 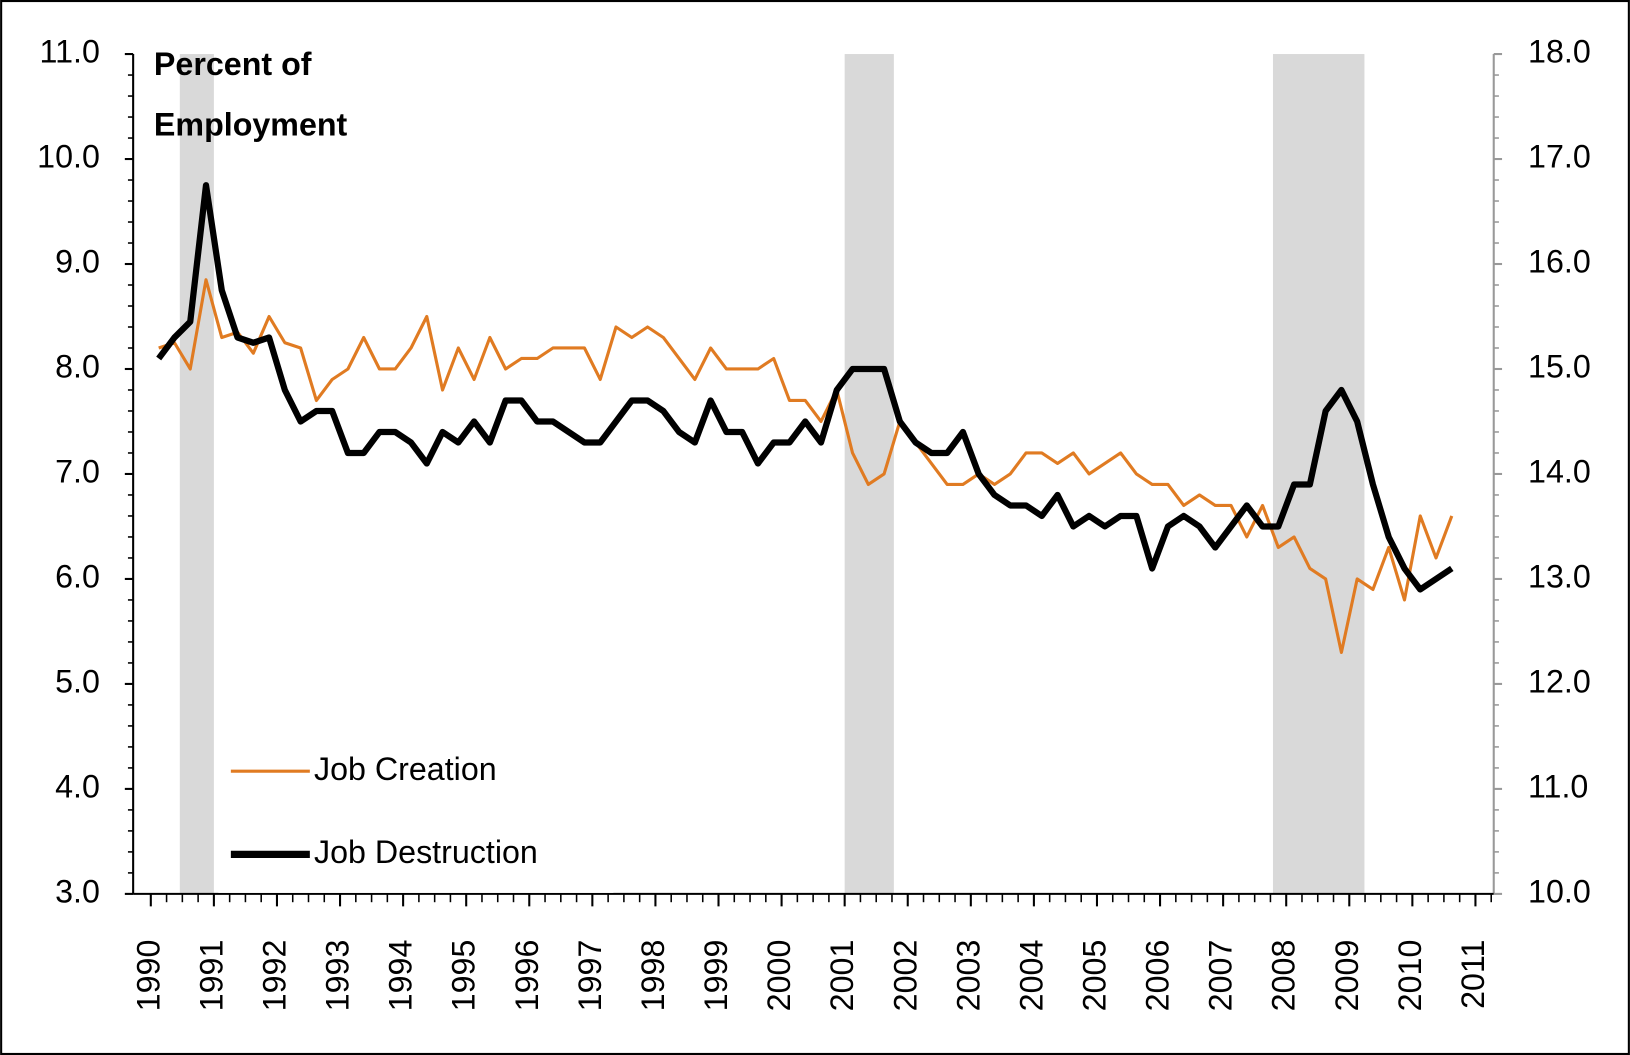 What do you see at coordinates (1558, 786) in the screenshot?
I see `y2-tick-label: 11.0` at bounding box center [1558, 786].